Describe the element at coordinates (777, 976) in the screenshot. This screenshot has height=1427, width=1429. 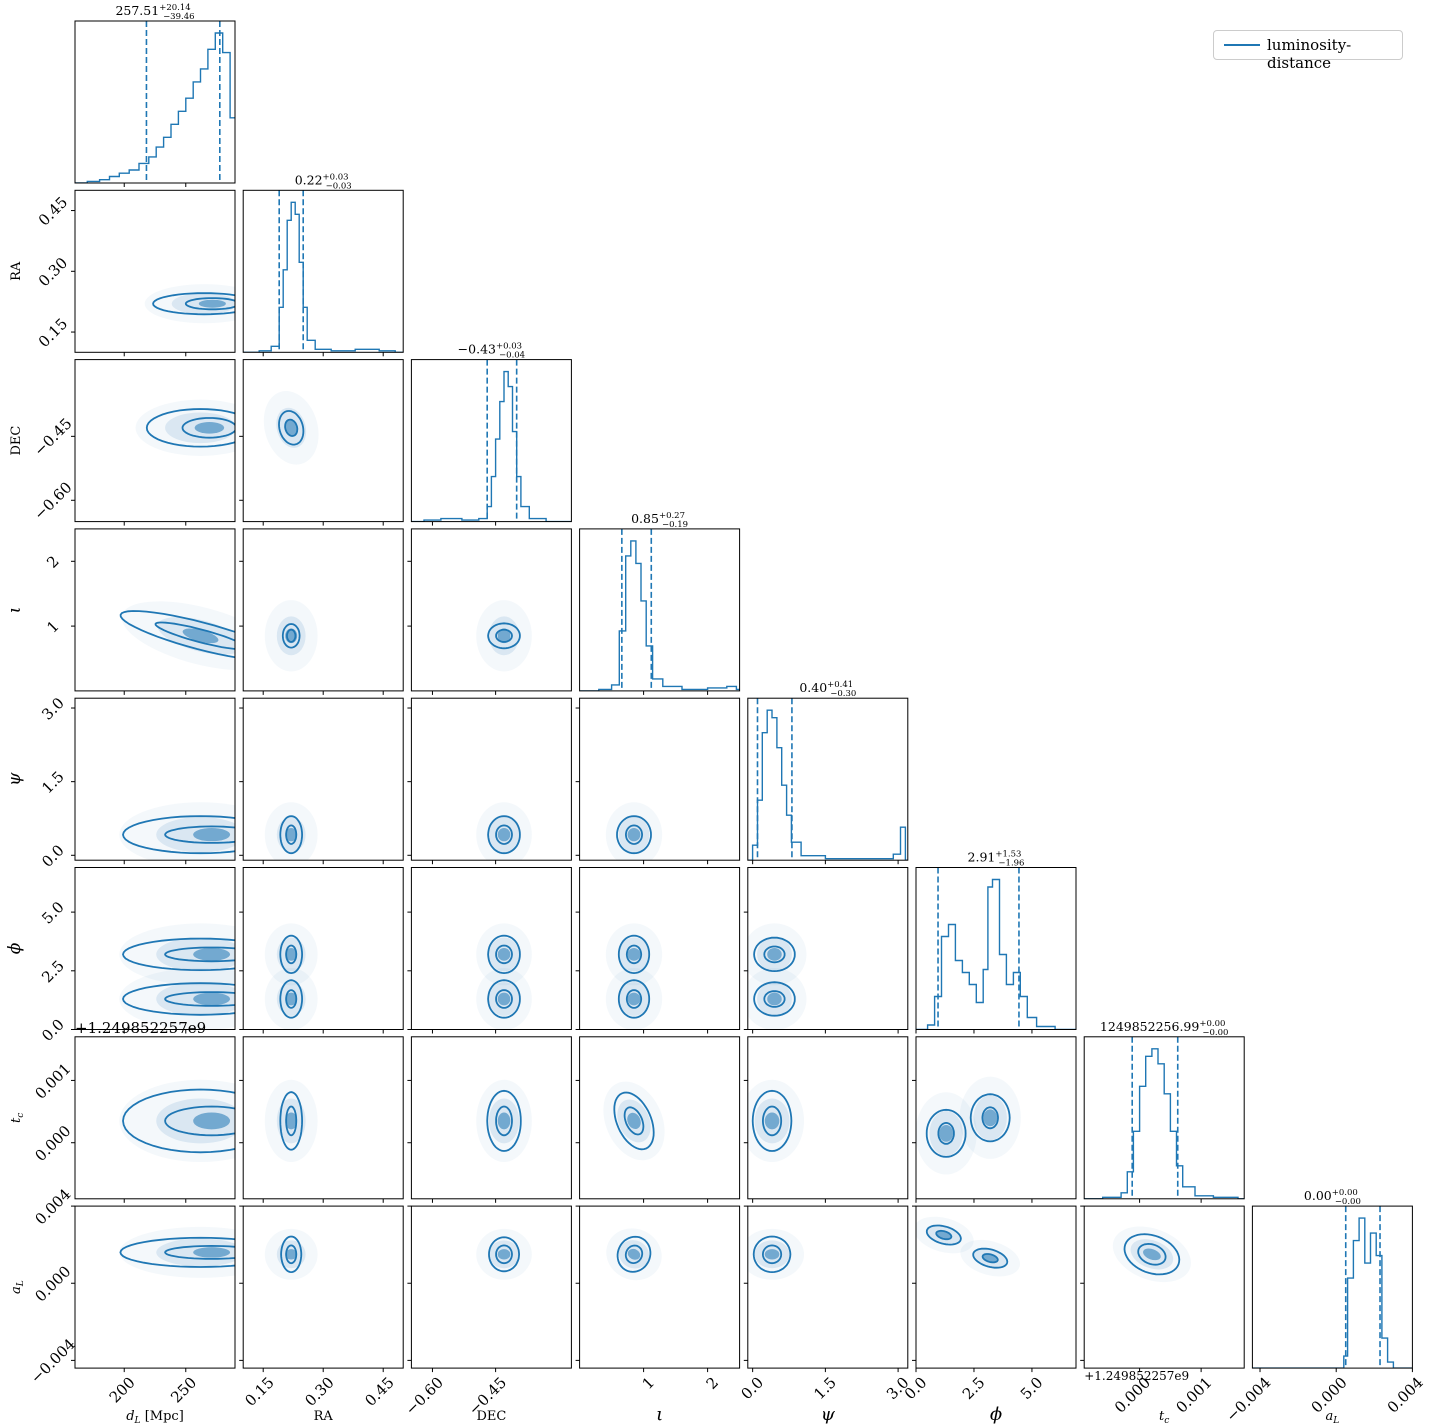
I see `panel-2d-psi-phi` at that location.